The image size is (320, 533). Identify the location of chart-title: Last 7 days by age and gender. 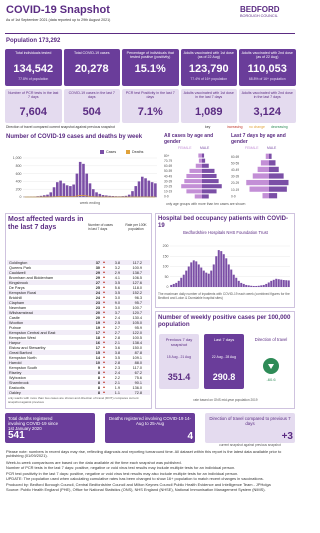
(258, 139).